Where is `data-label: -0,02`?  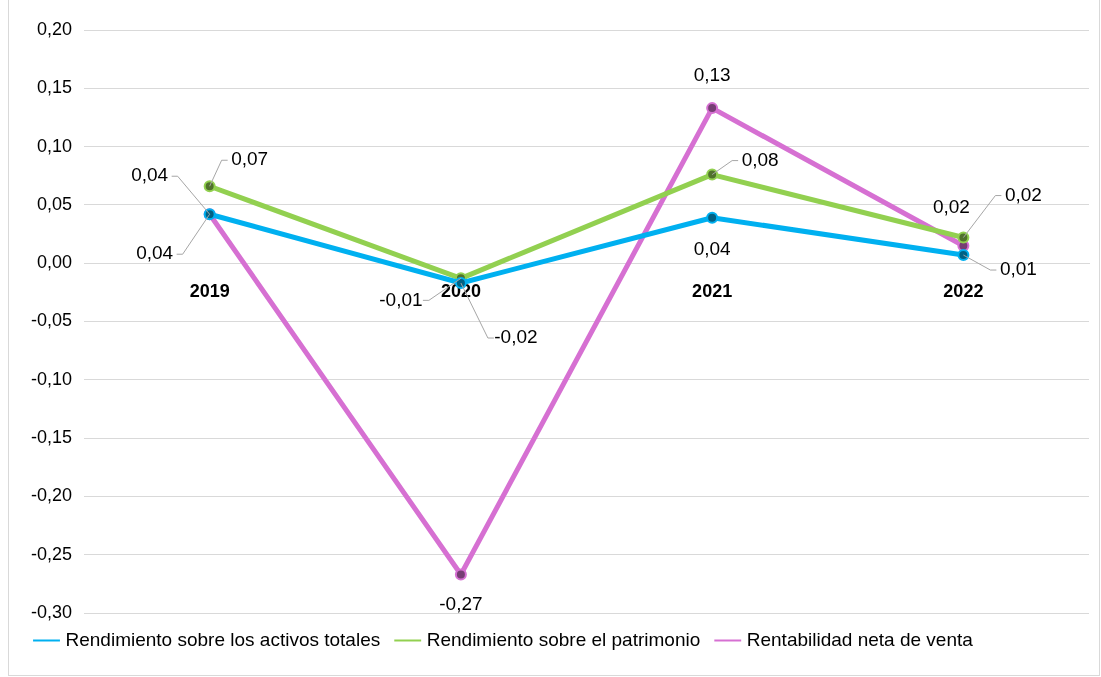
data-label: -0,02 is located at coordinates (516, 337).